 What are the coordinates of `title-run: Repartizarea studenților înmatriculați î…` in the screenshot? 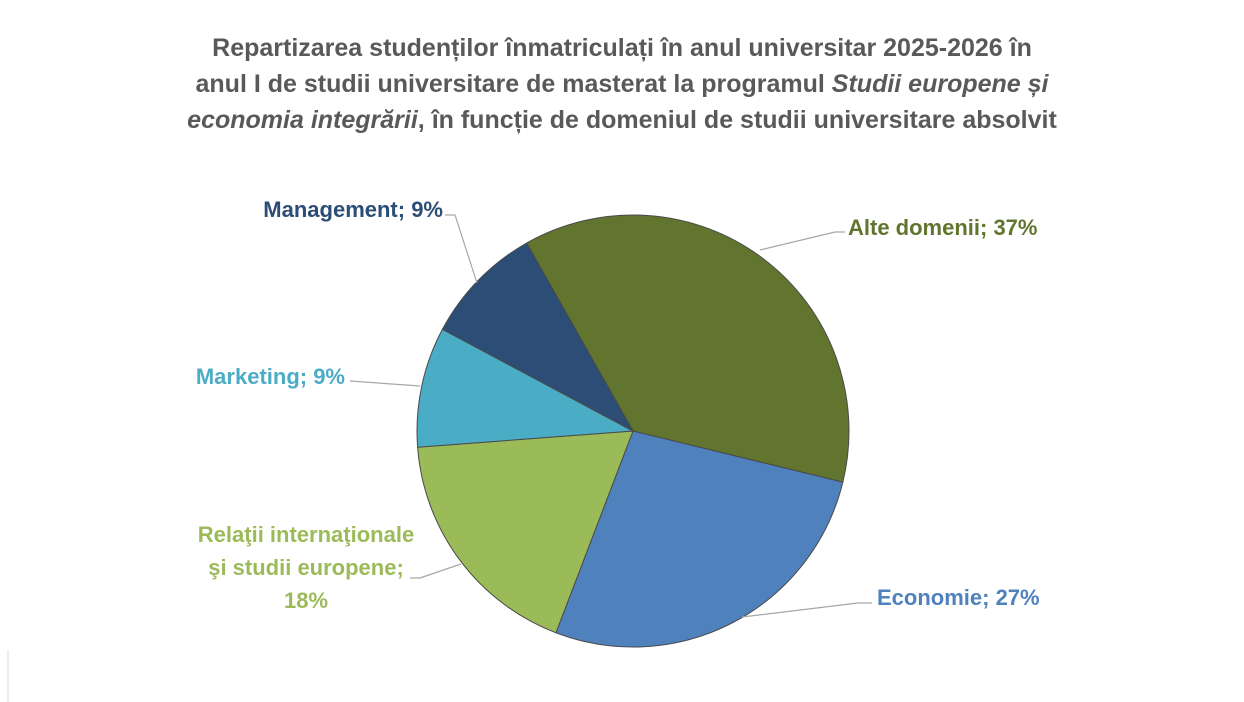 It's located at (622, 48).